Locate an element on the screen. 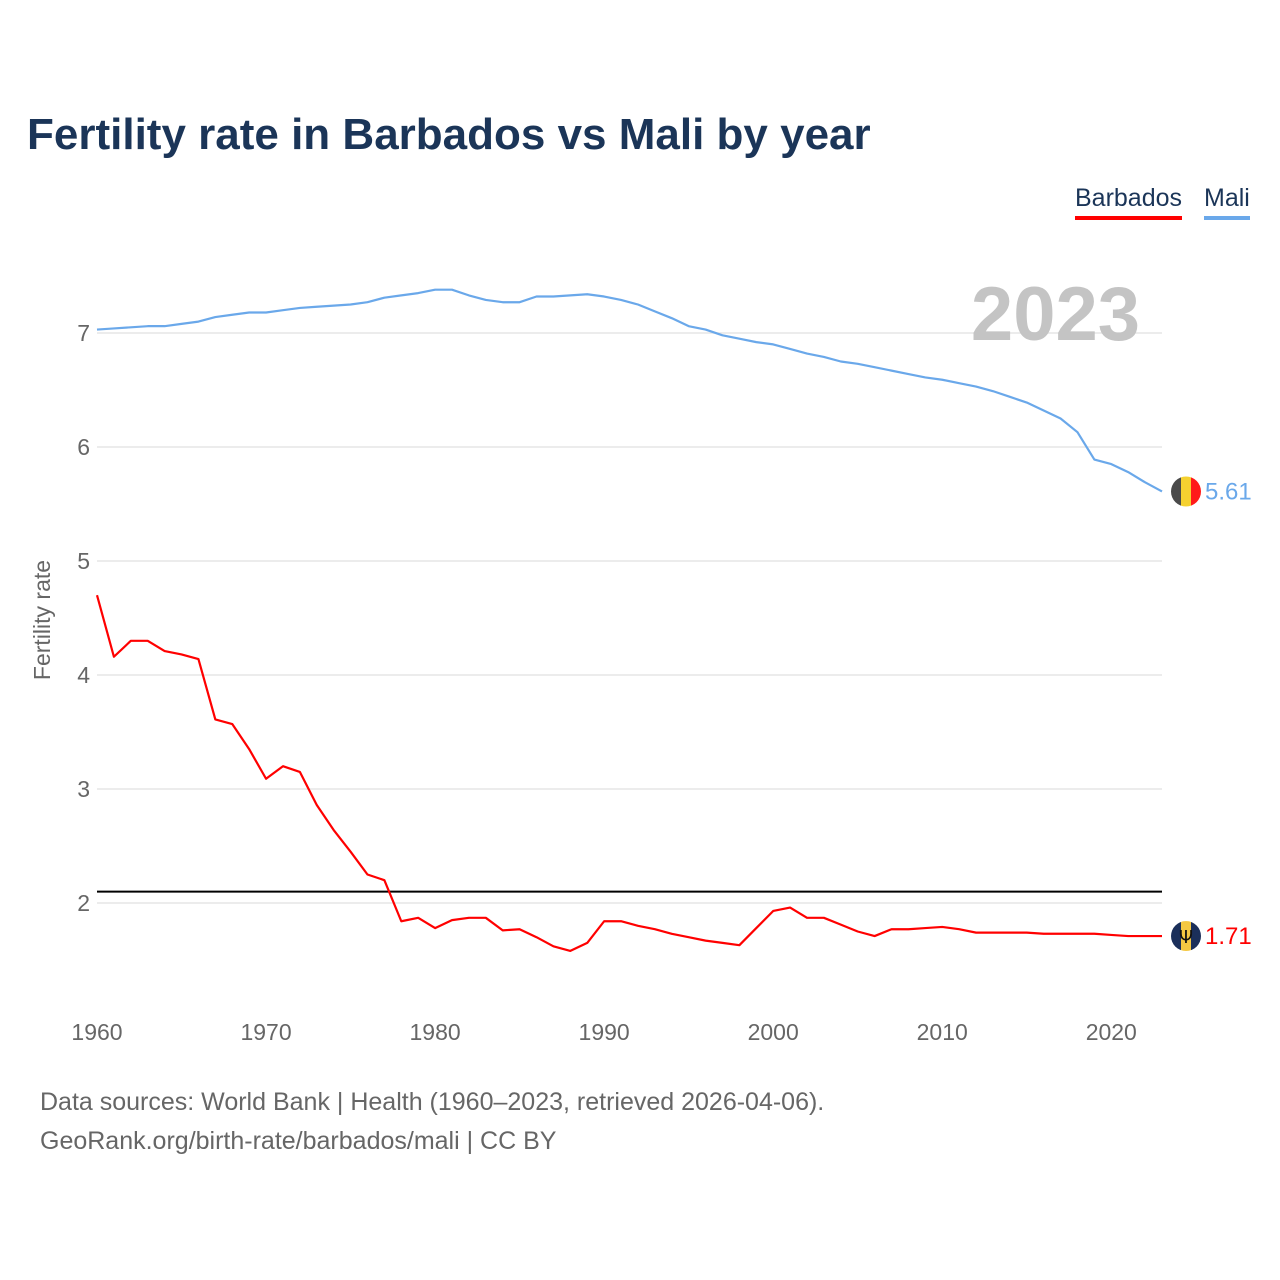 The height and width of the screenshot is (1280, 1280). y-tick-label: 7 is located at coordinates (83, 333).